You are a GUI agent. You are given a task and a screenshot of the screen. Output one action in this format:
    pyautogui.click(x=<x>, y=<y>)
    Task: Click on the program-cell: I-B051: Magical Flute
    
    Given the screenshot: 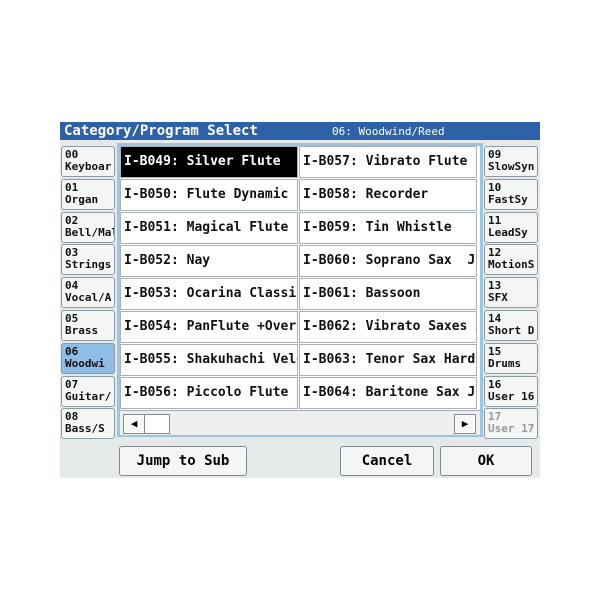 What is the action you would take?
    pyautogui.click(x=209, y=228)
    